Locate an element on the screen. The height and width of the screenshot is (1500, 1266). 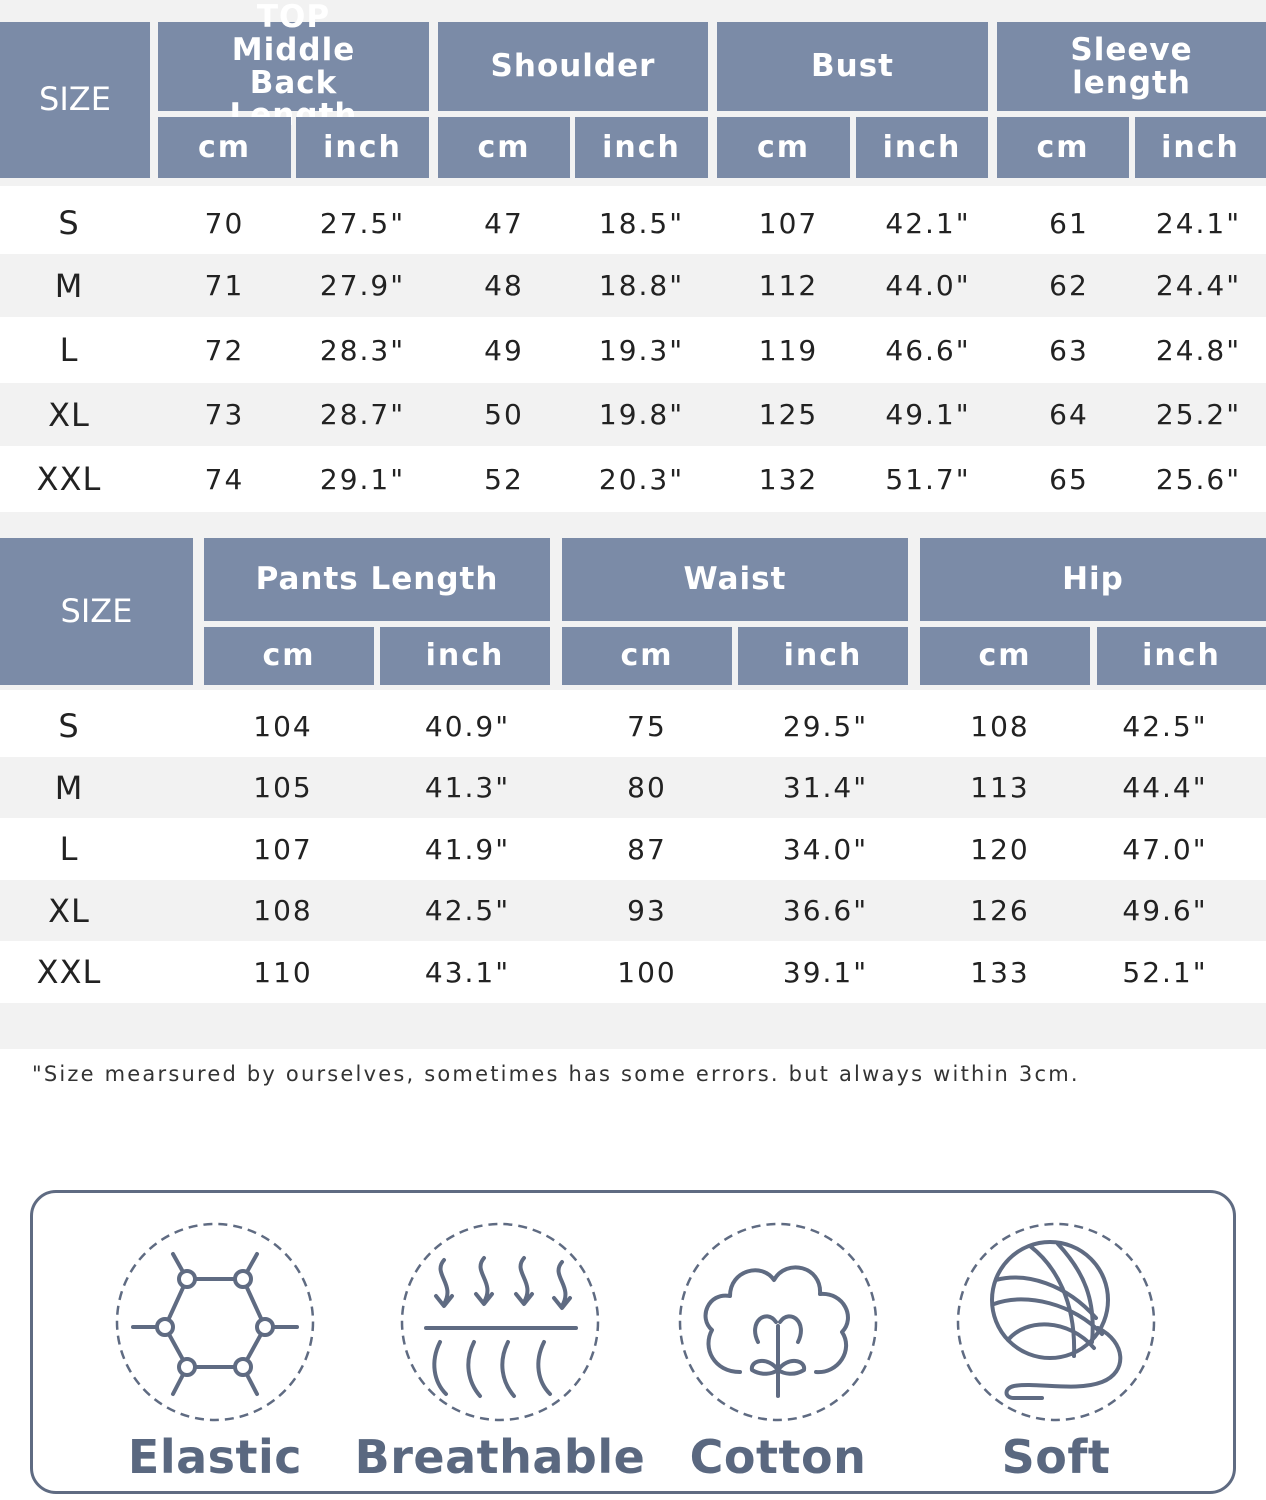
value-cell: 49 is located at coordinates (504, 350).